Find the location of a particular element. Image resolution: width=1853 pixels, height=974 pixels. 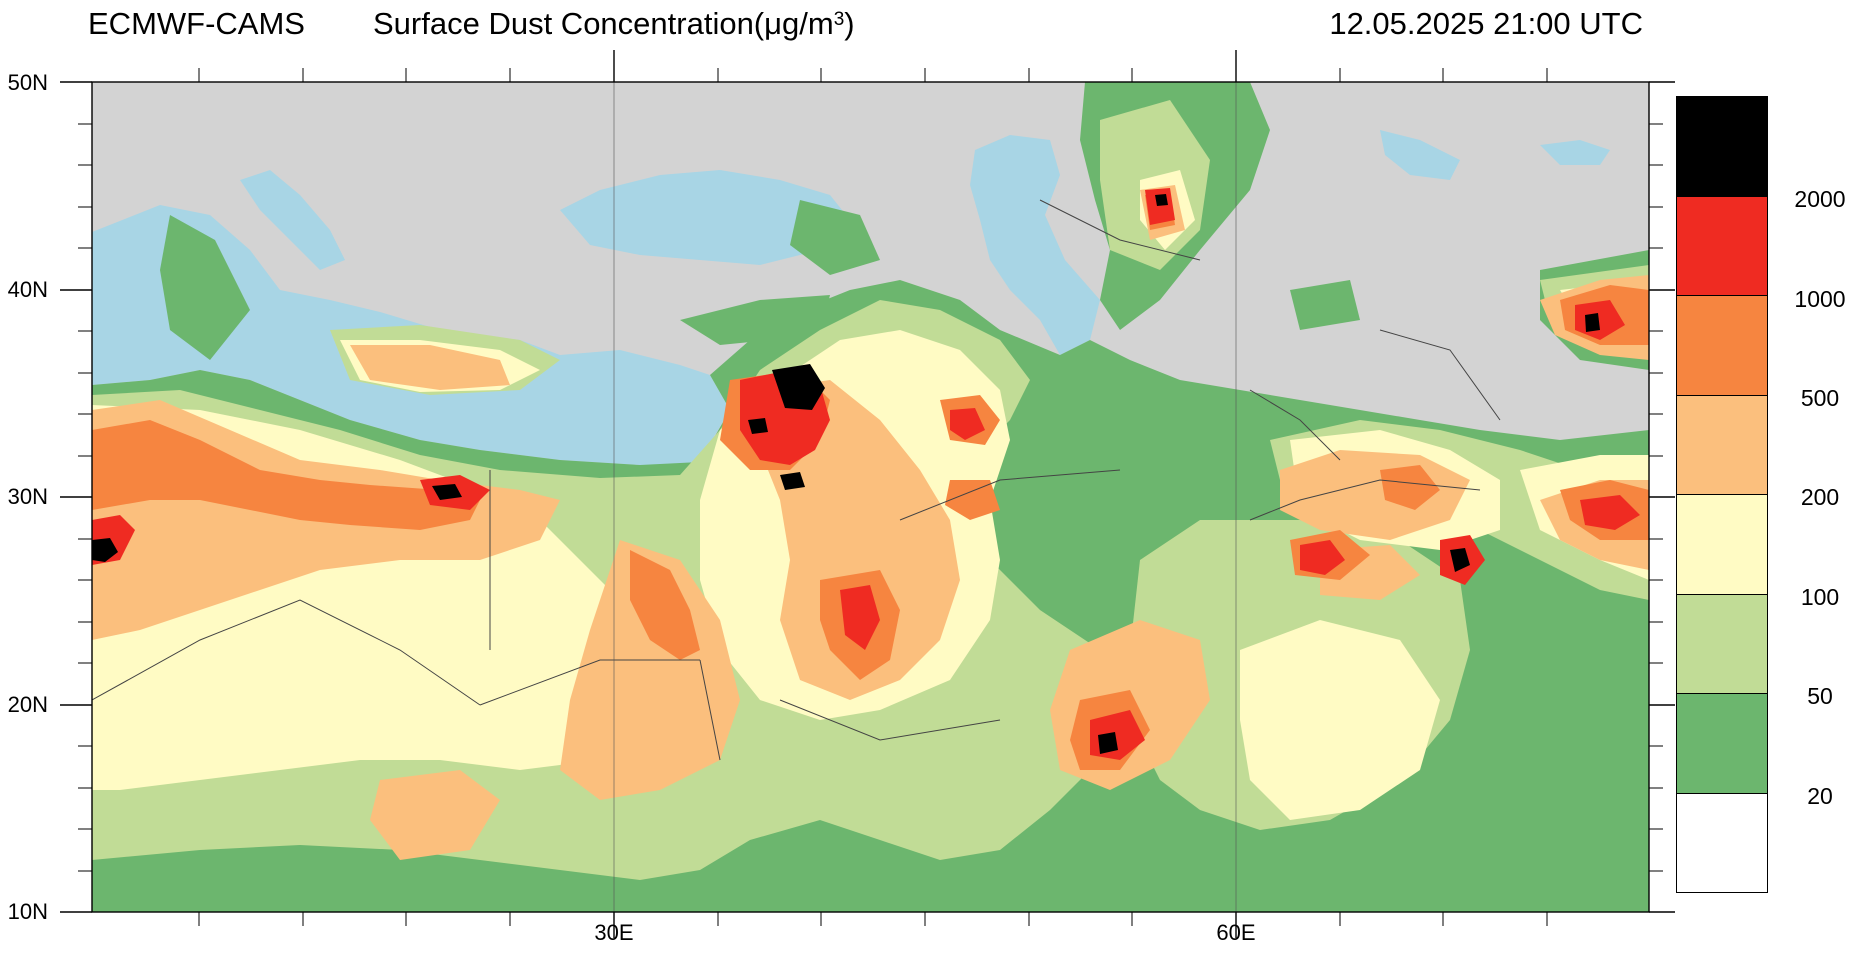

variable-title: Surface Dust Concentration(μg/m3) is located at coordinates (614, 23).